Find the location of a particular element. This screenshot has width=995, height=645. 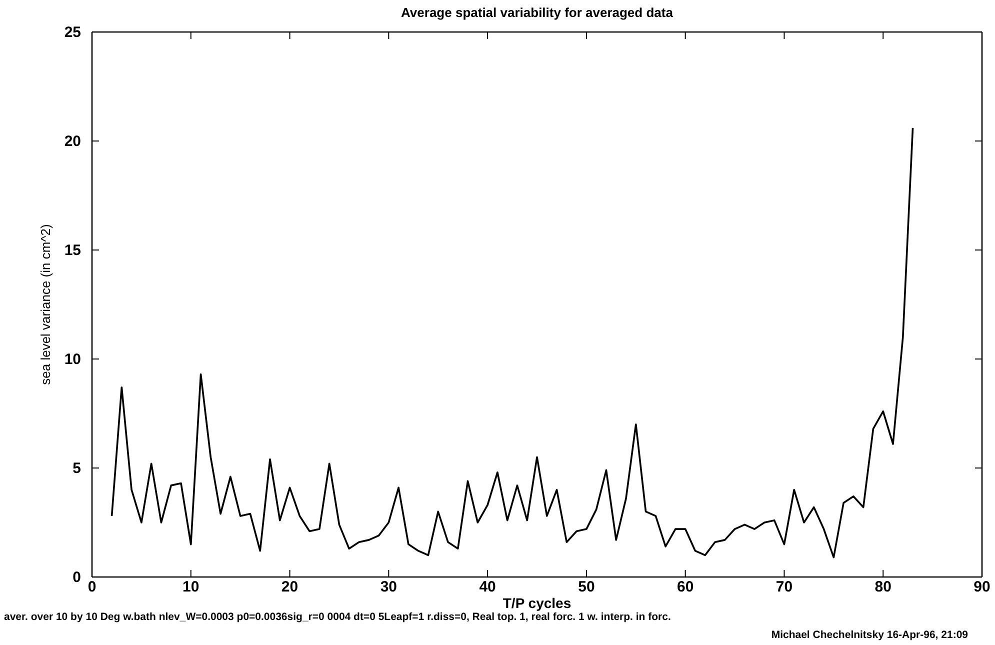

x-tick-label: 70 is located at coordinates (784, 587).